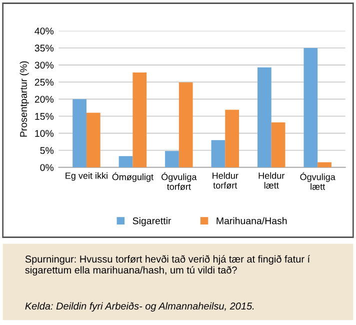 The image size is (356, 325). What do you see at coordinates (271, 180) in the screenshot?
I see `x-tick-label: Heldur lætt` at bounding box center [271, 180].